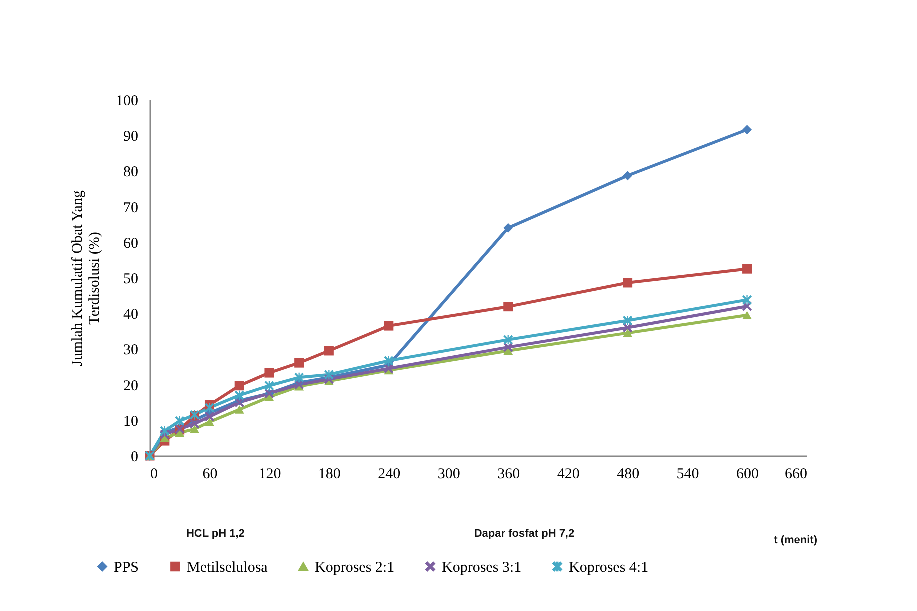 This screenshot has width=917, height=611. What do you see at coordinates (131, 386) in the screenshot?
I see `y-tick-label: 20` at bounding box center [131, 386].